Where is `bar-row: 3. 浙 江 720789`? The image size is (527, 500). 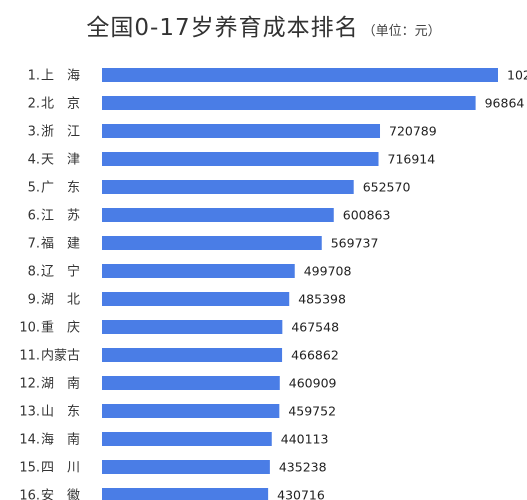 bar-row: 3. 浙 江 720789 is located at coordinates (232, 132).